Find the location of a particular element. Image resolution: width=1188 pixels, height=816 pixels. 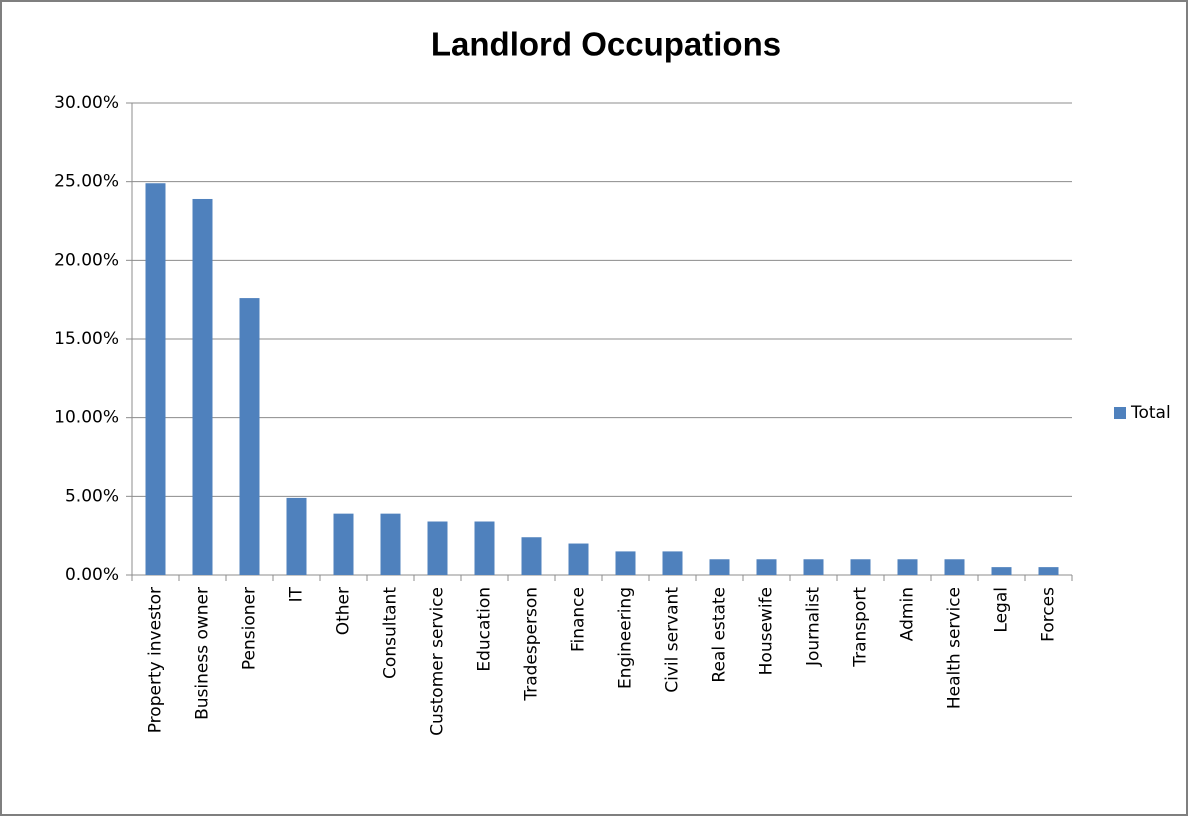

x-tick-label: Tradesperson is located at coordinates (532, 644).